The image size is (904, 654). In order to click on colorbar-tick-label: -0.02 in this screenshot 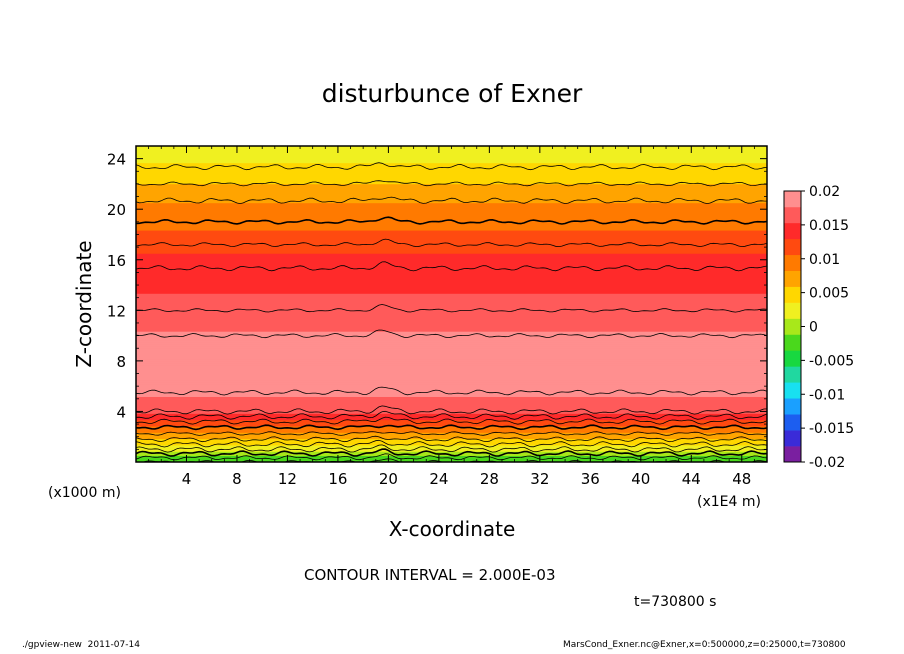, I will do `click(827, 463)`.